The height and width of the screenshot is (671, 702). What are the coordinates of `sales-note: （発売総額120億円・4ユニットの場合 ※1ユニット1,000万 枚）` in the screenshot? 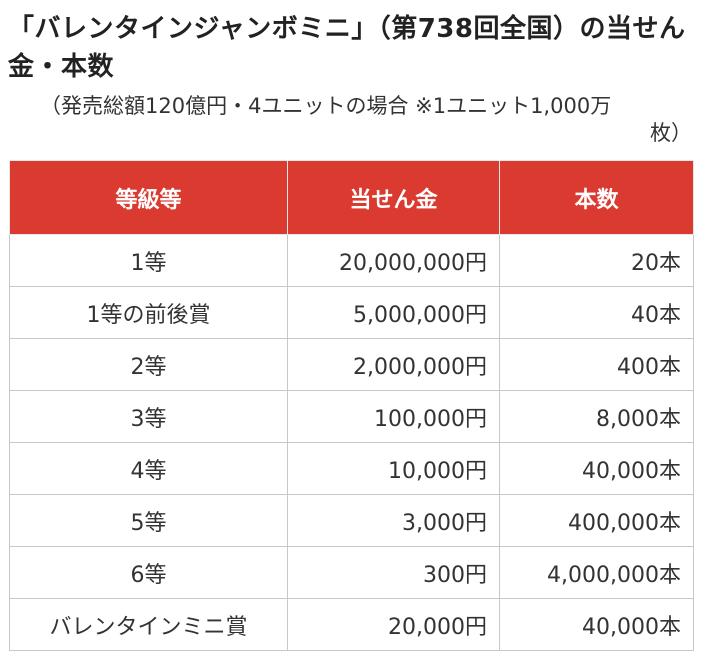 It's located at (366, 120).